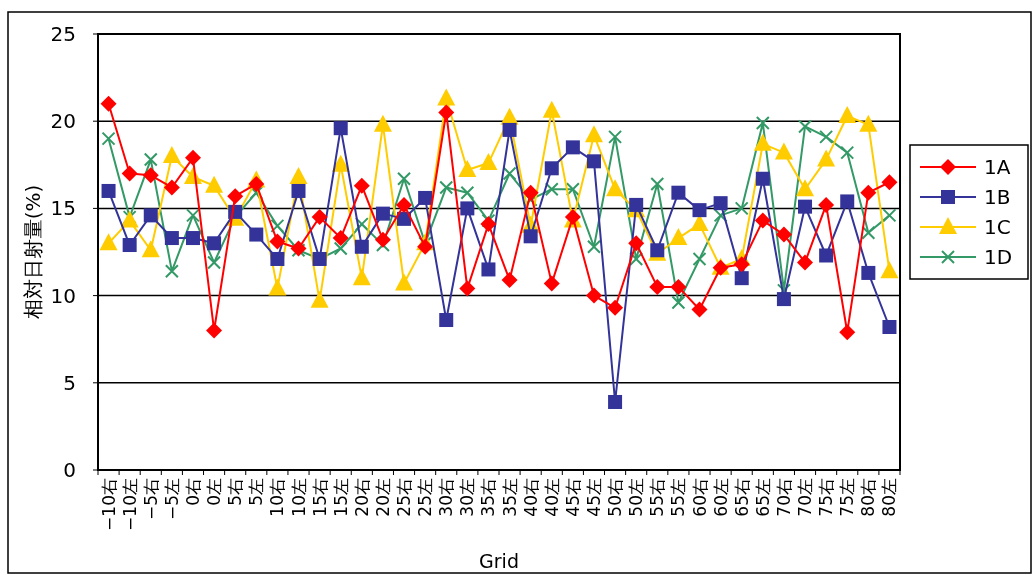 This screenshot has height=575, width=1035. What do you see at coordinates (826, 497) in the screenshot?
I see `x-tick-label: 75右` at bounding box center [826, 497].